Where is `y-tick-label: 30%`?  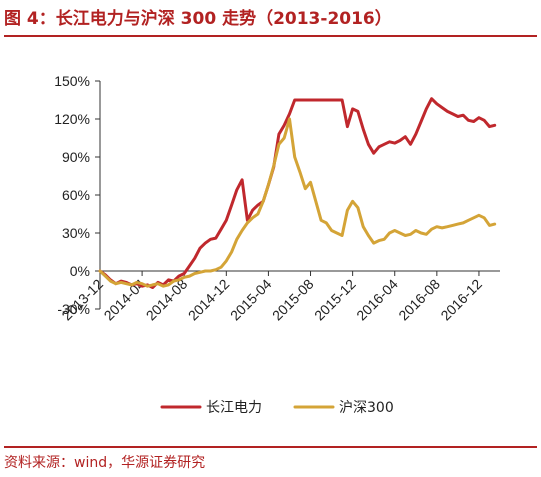
y-tick-label: 30% is located at coordinates (76, 233).